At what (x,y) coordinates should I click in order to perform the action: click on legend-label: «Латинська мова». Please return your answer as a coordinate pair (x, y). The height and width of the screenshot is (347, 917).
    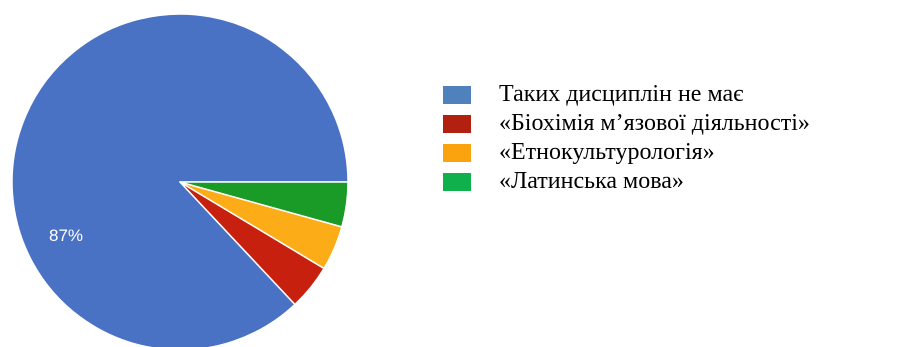
    Looking at the image, I should click on (591, 181).